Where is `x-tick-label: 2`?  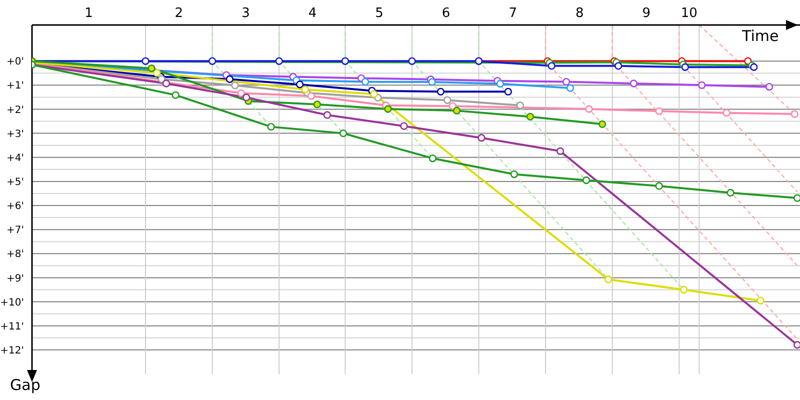 x-tick-label: 2 is located at coordinates (179, 13).